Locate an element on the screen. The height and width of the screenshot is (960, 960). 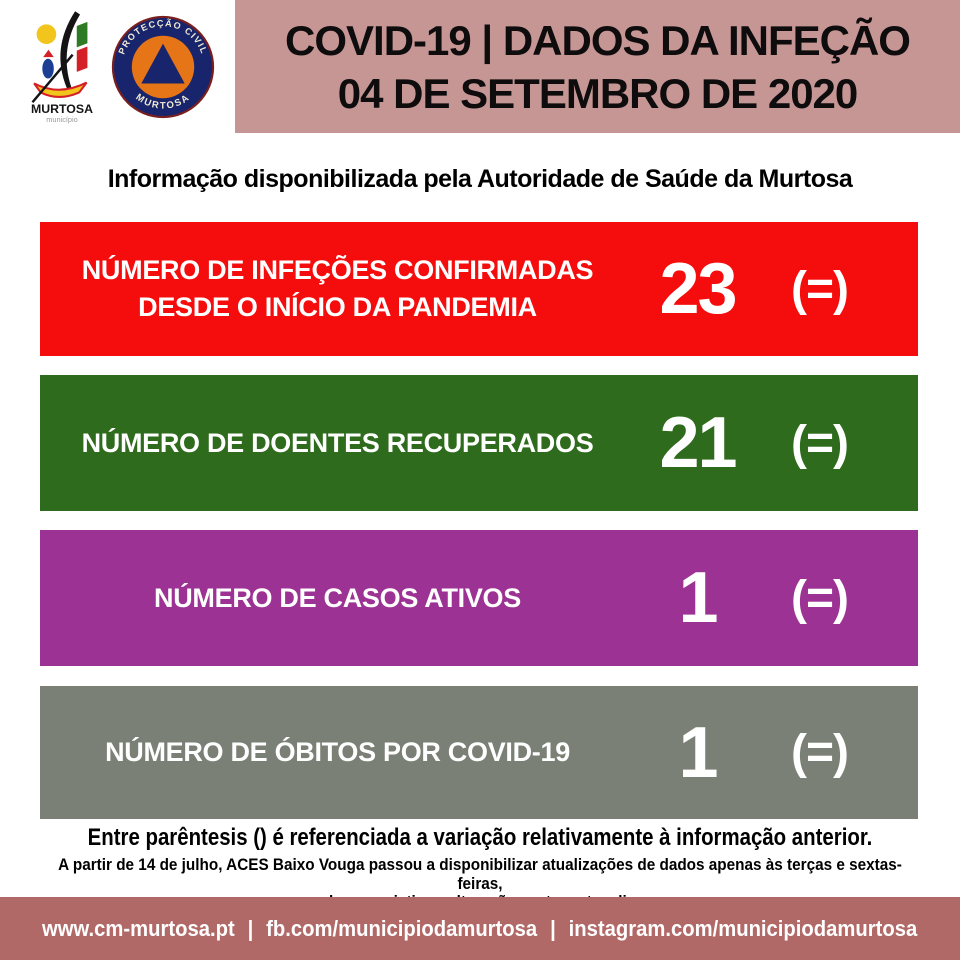
recovered-patients-value: 21 is located at coordinates (698, 443).